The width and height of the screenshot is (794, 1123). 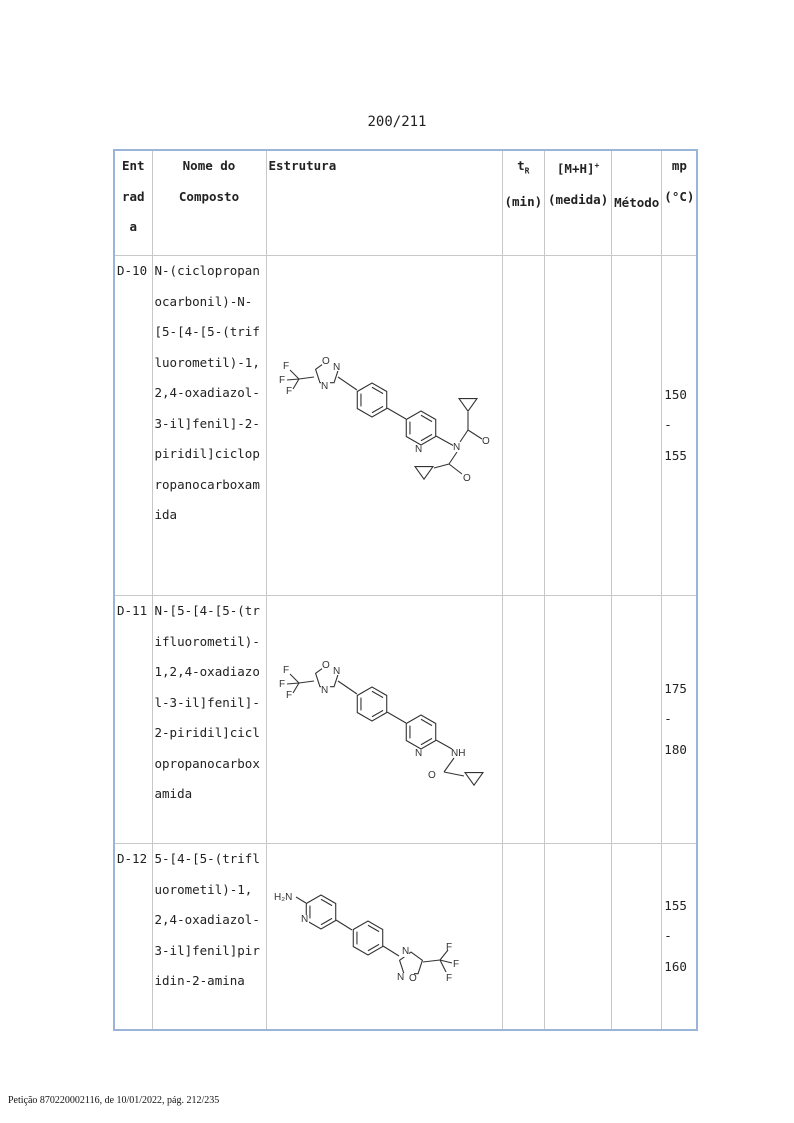 What do you see at coordinates (680, 203) in the screenshot?
I see `header-mp: mp (°C)` at bounding box center [680, 203].